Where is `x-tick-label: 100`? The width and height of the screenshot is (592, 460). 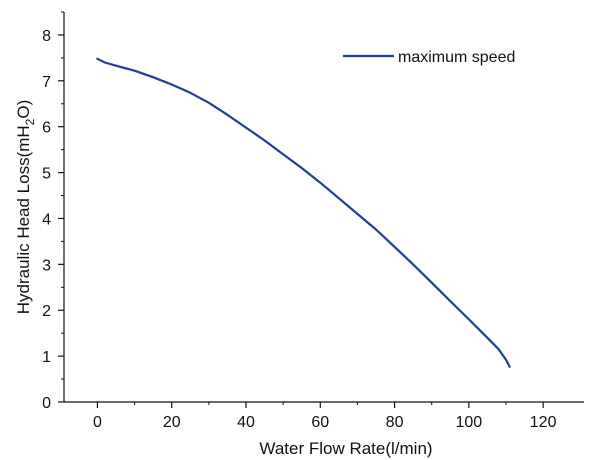 x-tick-label: 100 is located at coordinates (469, 422).